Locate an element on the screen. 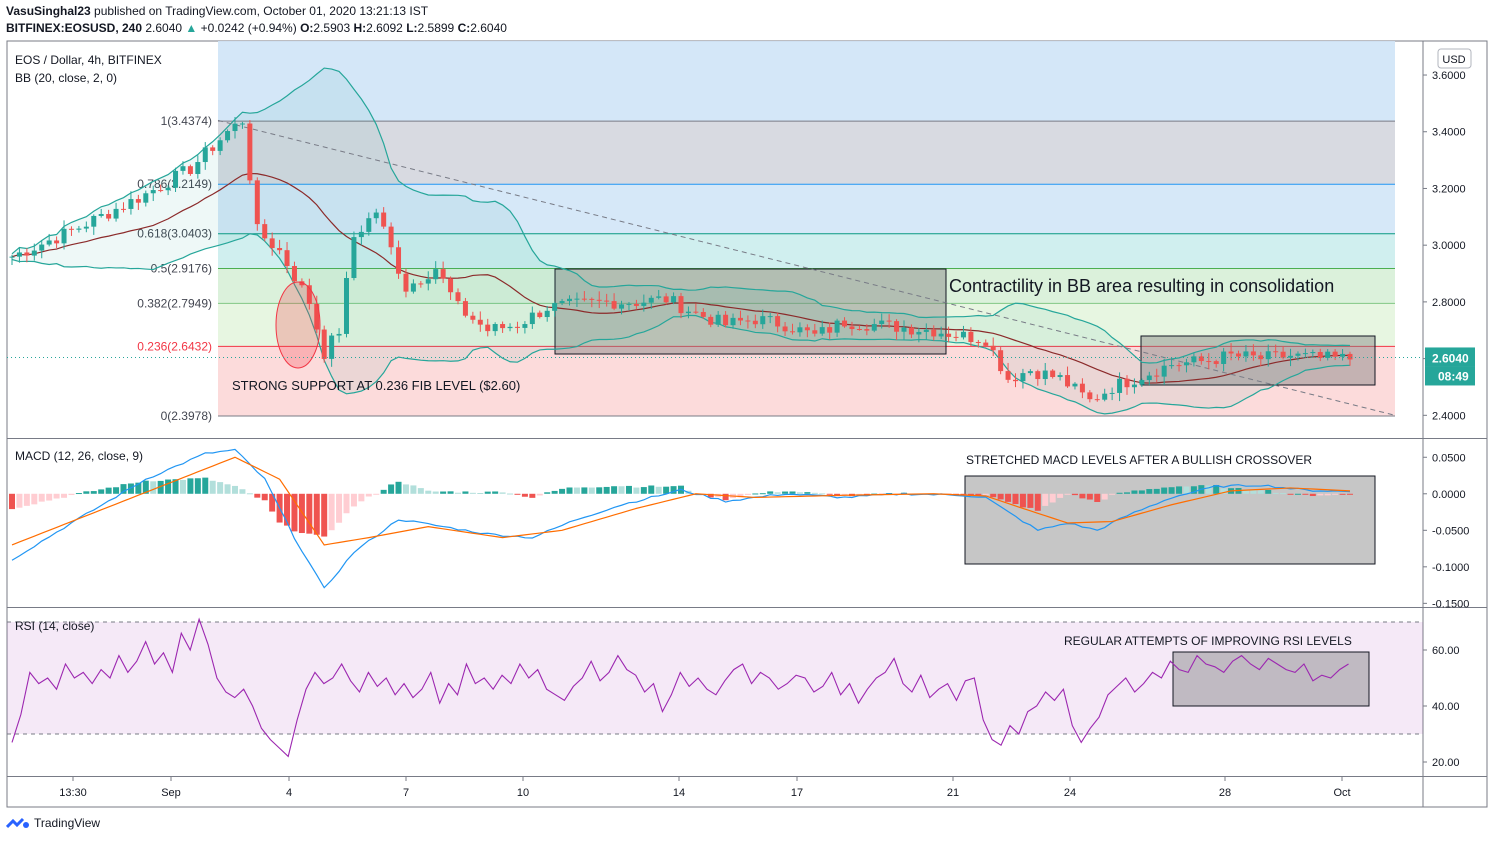 Image resolution: width=1491 pixels, height=843 pixels. fib-label: 0(2.3978) is located at coordinates (186, 416).